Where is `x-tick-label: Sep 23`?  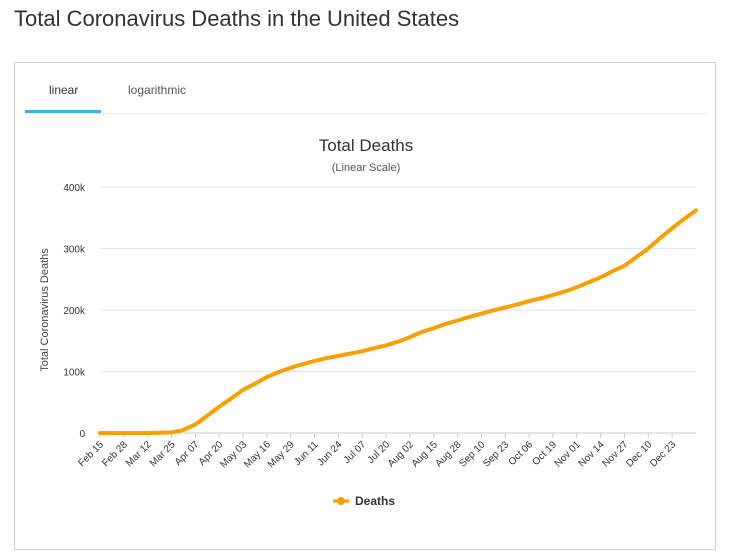 x-tick-label: Sep 23 is located at coordinates (496, 454).